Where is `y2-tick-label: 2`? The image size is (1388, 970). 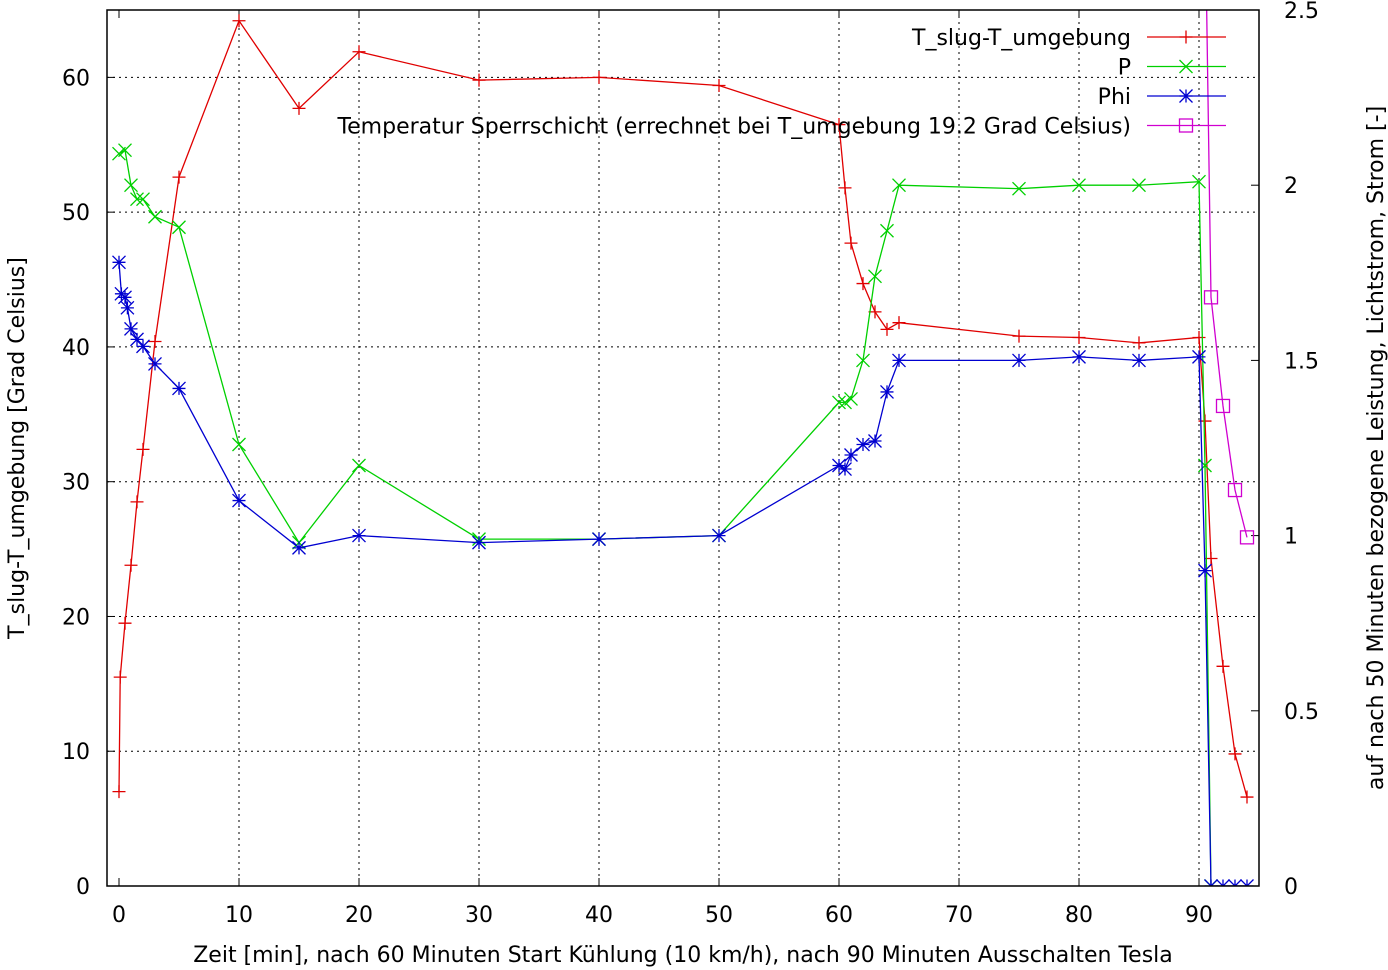
y2-tick-label: 2 is located at coordinates (1291, 186).